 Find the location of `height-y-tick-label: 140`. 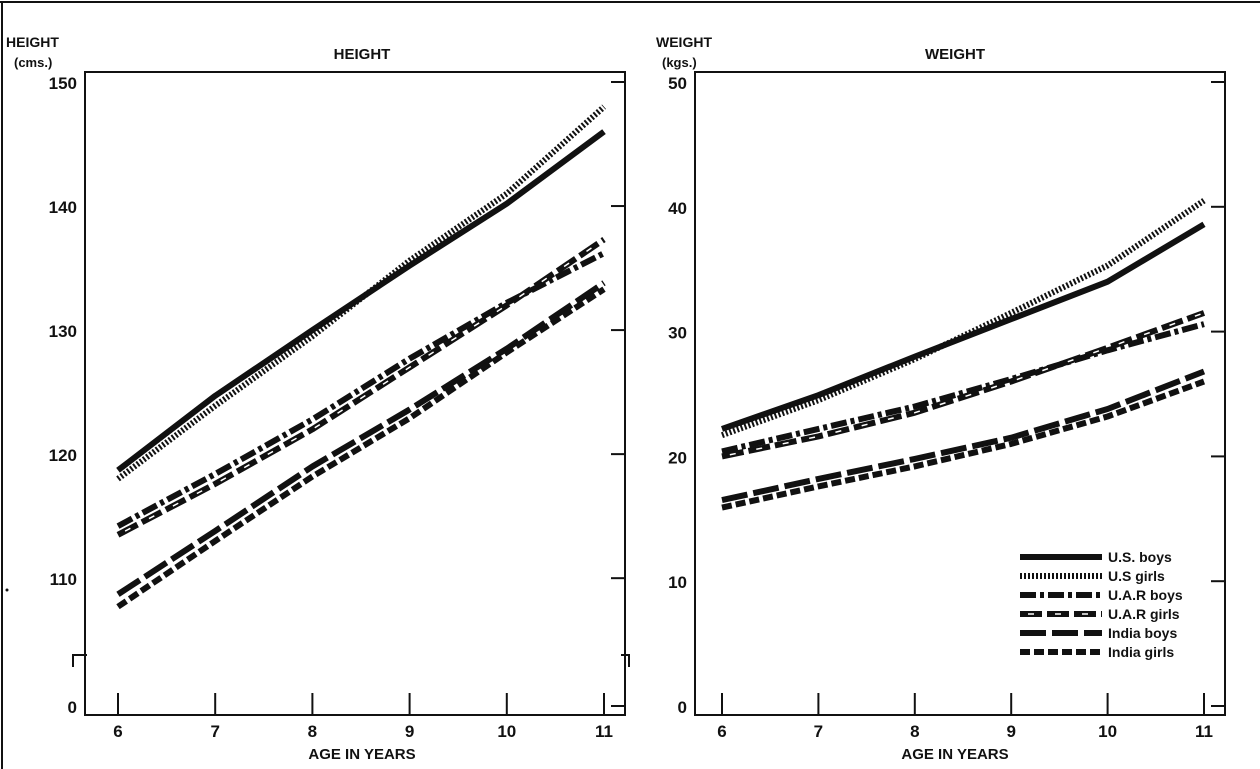

height-y-tick-label: 140 is located at coordinates (63, 207).